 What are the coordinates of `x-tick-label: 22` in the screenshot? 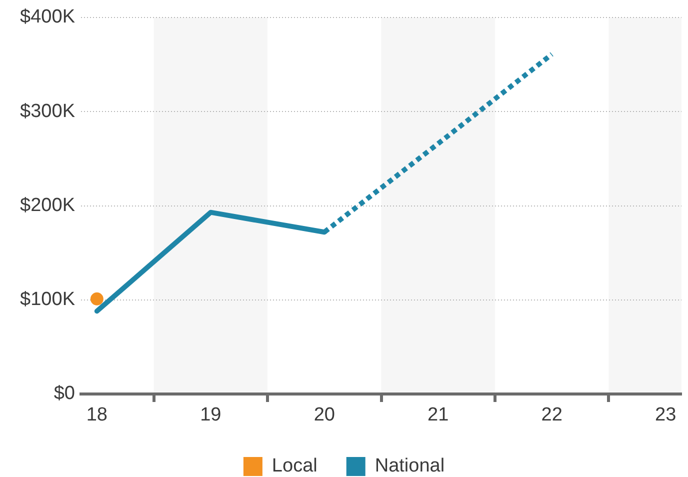 It's located at (551, 415).